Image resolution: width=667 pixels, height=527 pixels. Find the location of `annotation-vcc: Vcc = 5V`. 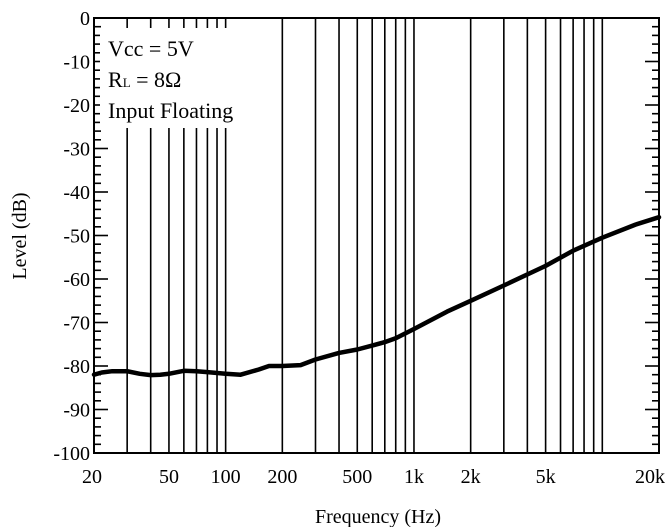

annotation-vcc: Vcc = 5V is located at coordinates (151, 48).